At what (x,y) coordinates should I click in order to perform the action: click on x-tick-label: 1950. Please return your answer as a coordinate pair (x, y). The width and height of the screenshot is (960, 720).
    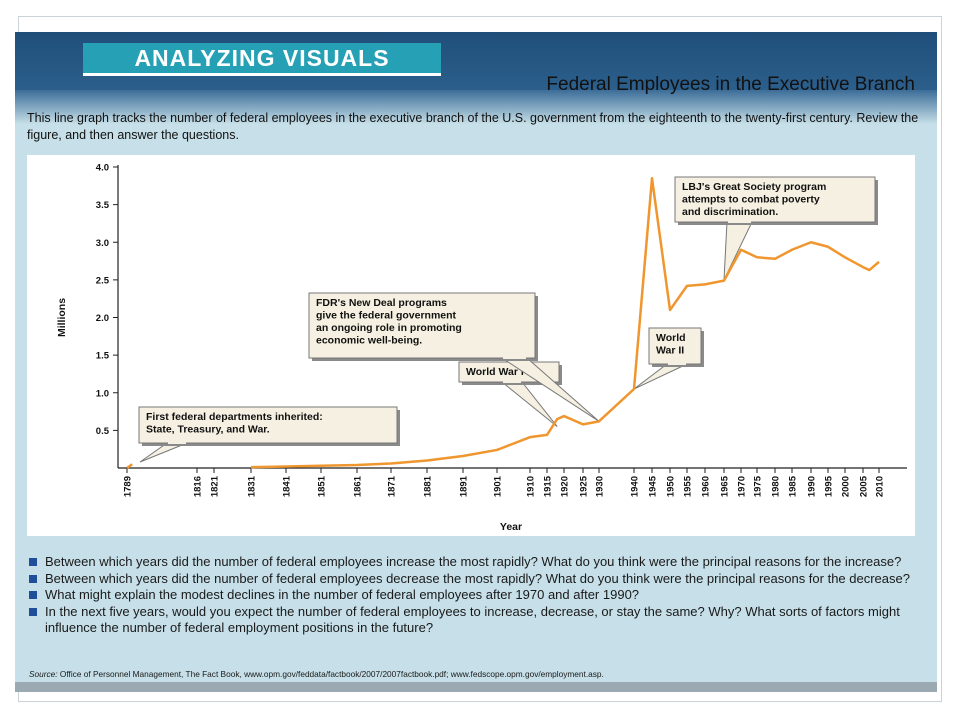
    Looking at the image, I should click on (671, 486).